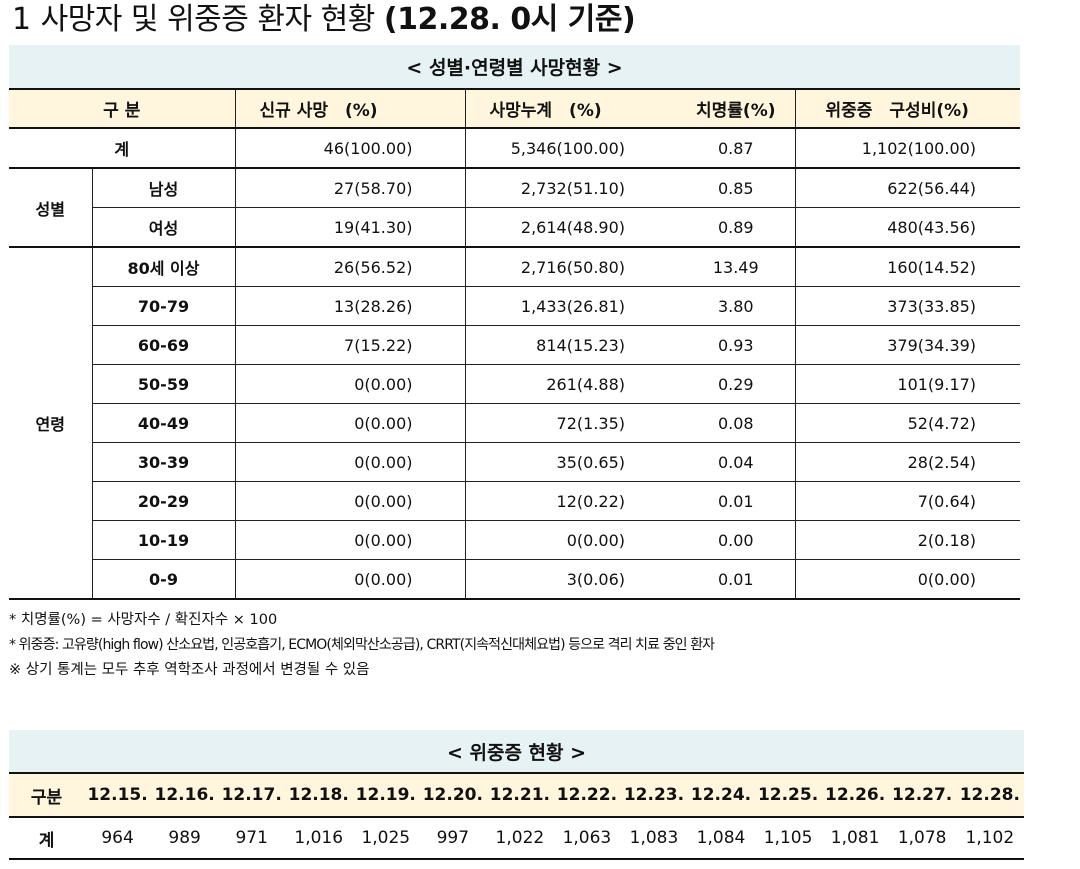 The height and width of the screenshot is (869, 1080). What do you see at coordinates (51, 208) in the screenshot?
I see `sex-group-label: 성별` at bounding box center [51, 208].